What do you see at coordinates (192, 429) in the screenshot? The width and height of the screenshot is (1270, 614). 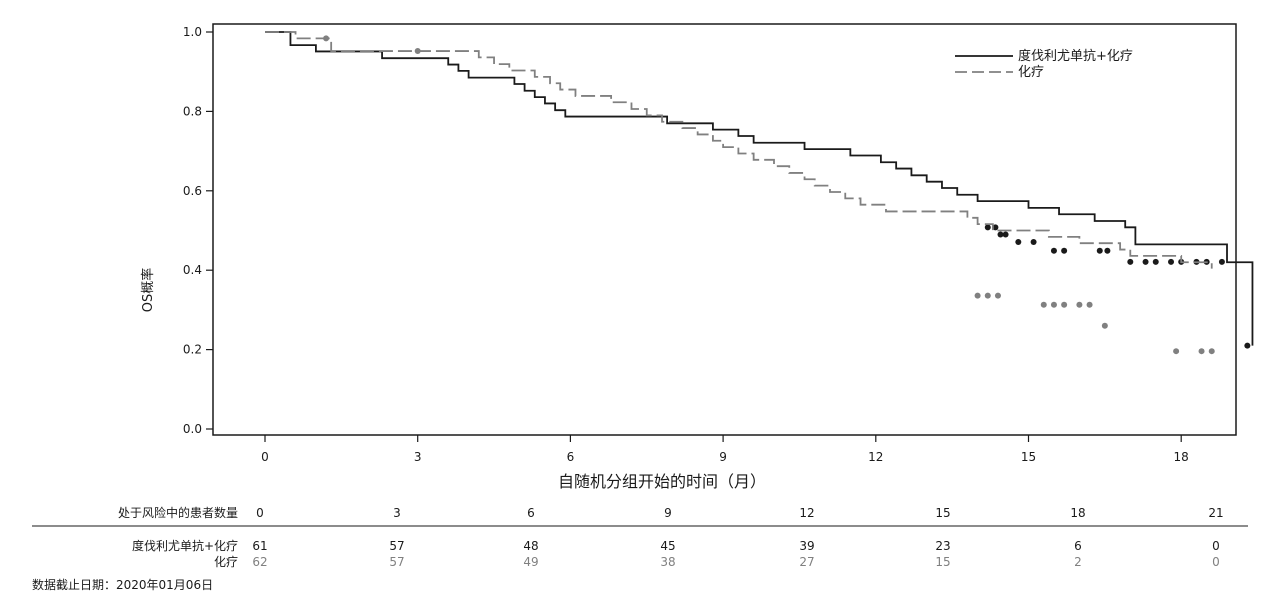 I see `y-tick-label: 0.0` at bounding box center [192, 429].